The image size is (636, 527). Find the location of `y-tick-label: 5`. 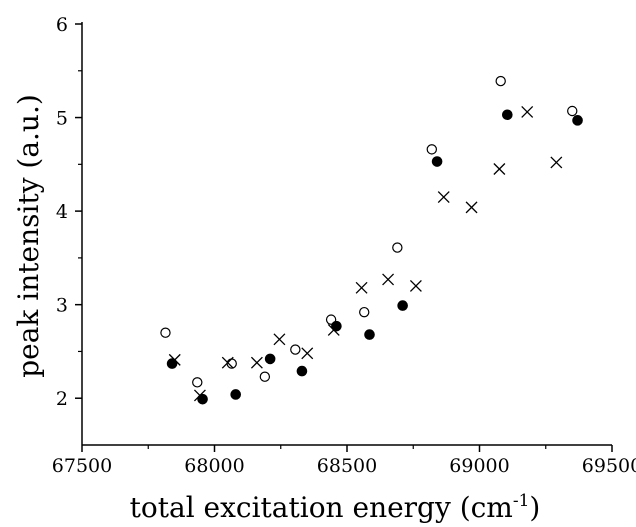

y-tick-label: 5 is located at coordinates (62, 119).